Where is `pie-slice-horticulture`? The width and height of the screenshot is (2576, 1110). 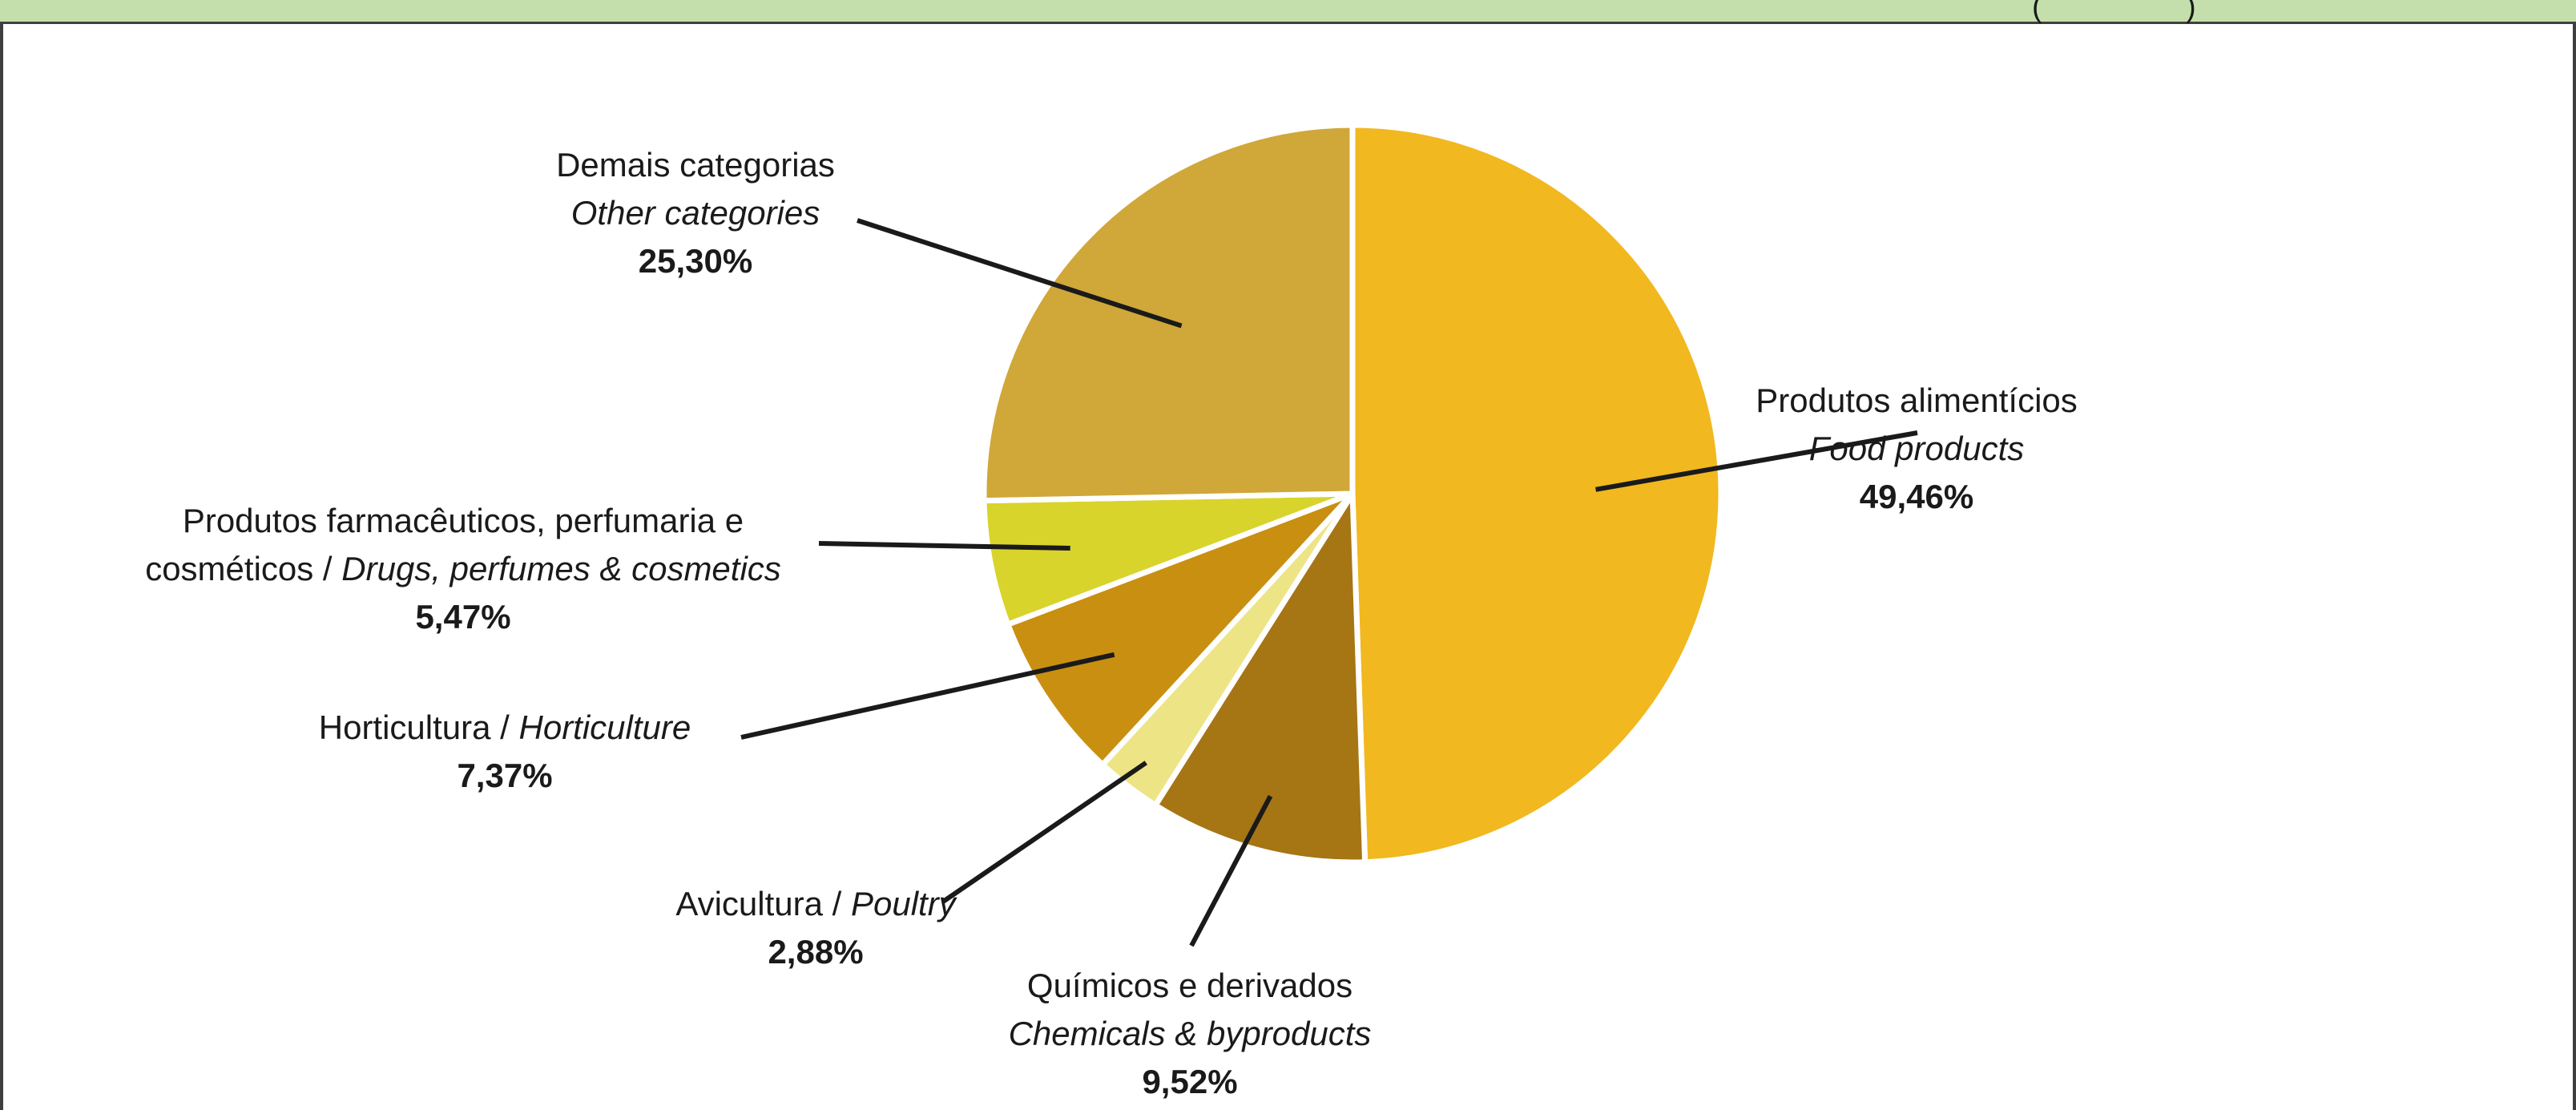
pie-slice-horticulture is located at coordinates (1180, 629).